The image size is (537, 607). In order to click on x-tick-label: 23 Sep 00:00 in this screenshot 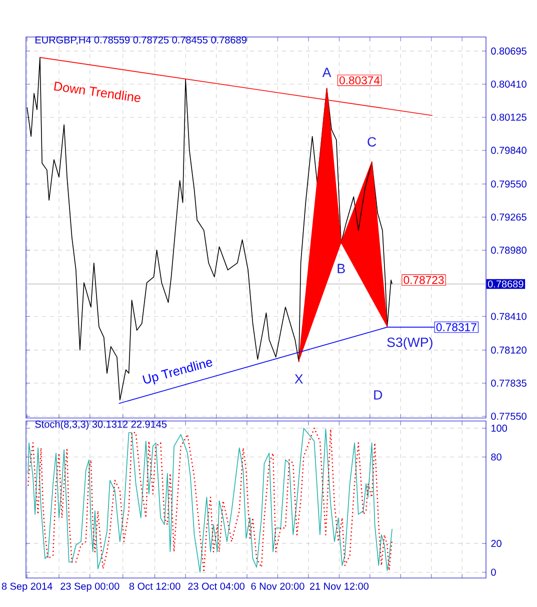, I will do `click(90, 587)`.